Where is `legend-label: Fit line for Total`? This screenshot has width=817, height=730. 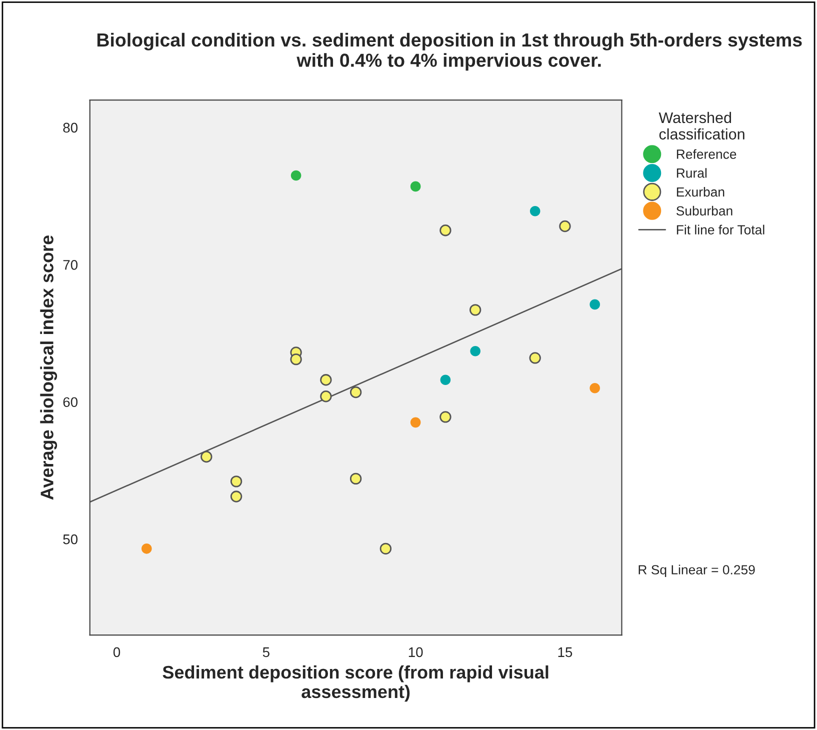
legend-label: Fit line for Total is located at coordinates (720, 229).